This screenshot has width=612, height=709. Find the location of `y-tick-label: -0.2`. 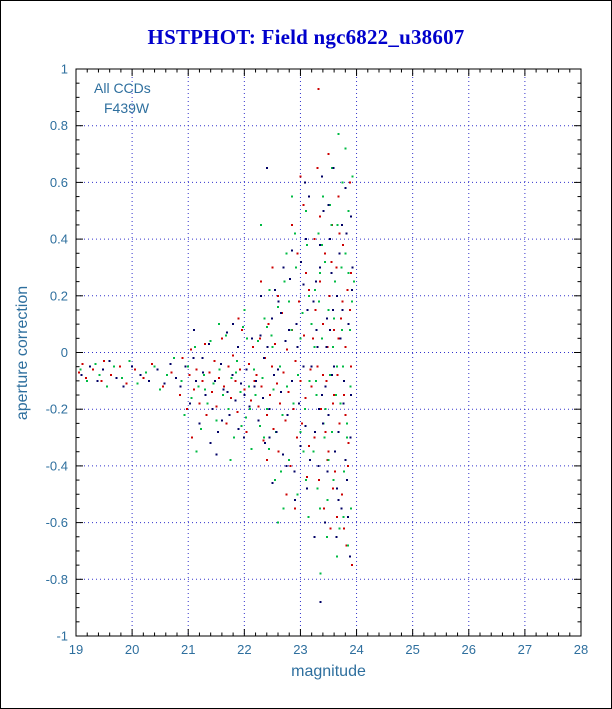

y-tick-label: -0.2 is located at coordinates (57, 409).